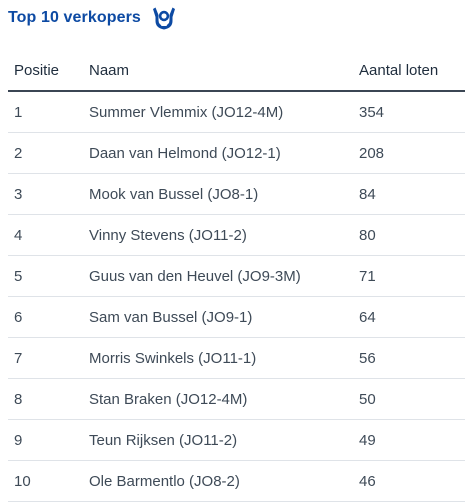  What do you see at coordinates (43, 276) in the screenshot?
I see `row-position: 5` at bounding box center [43, 276].